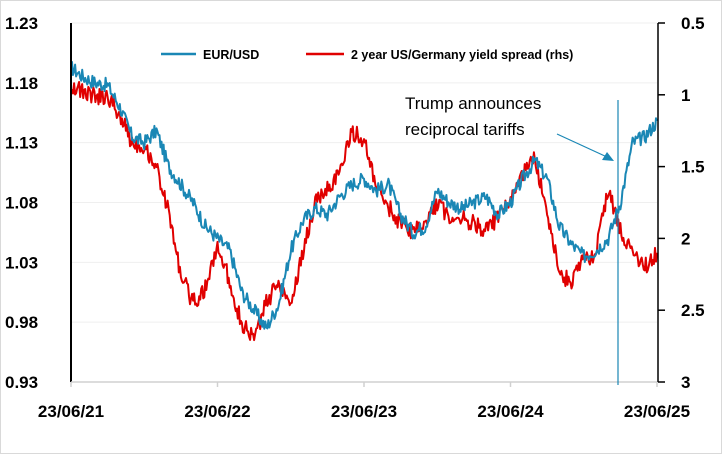 The image size is (722, 455). Describe the element at coordinates (21, 322) in the screenshot. I see `y-left-tick-label: 0.98` at that location.